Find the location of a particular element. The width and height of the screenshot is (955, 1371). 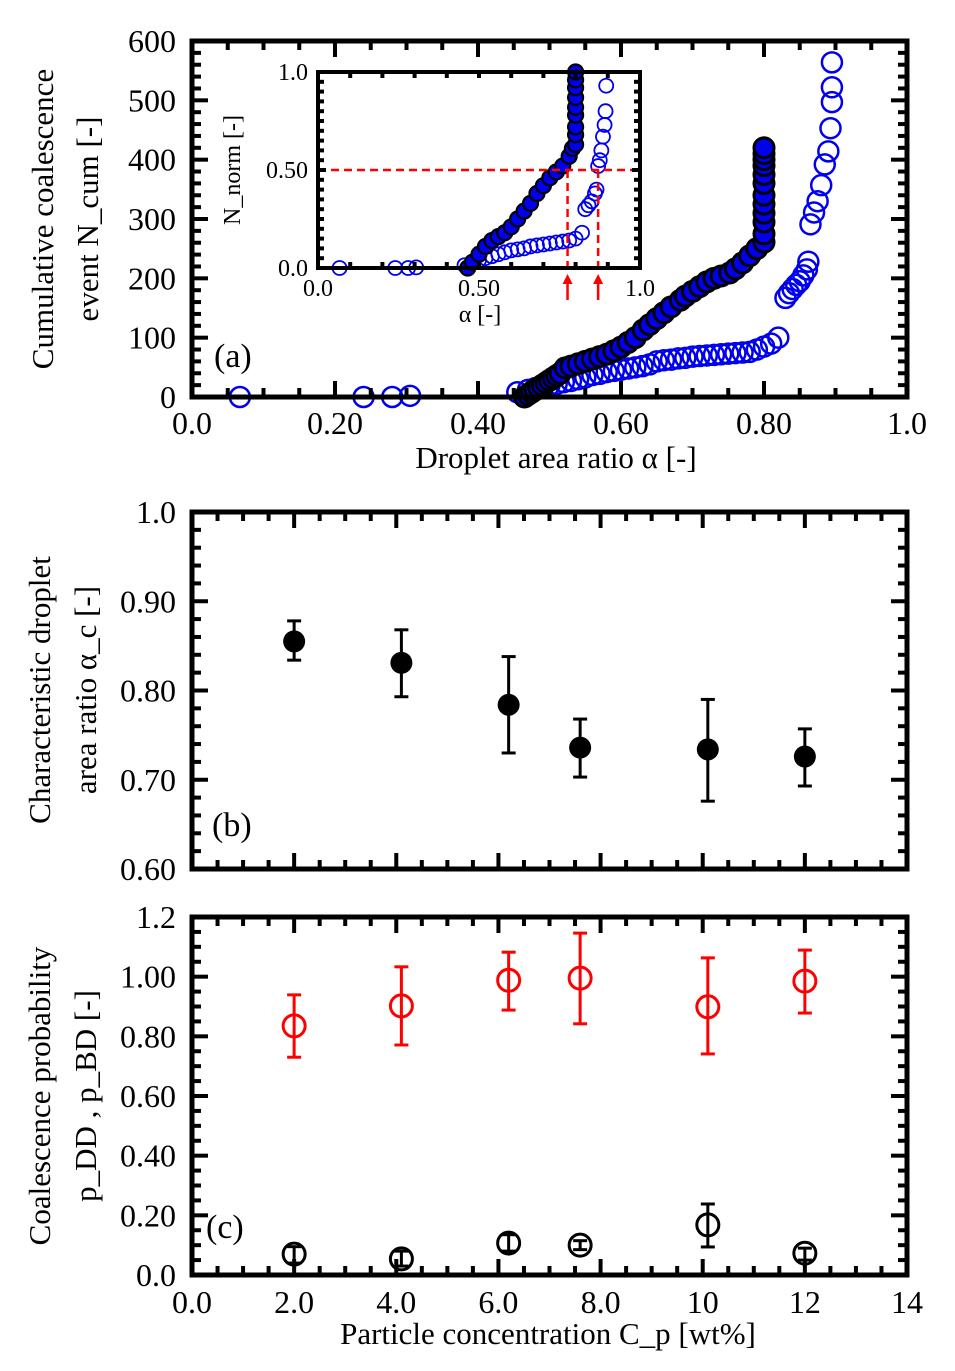

x-tick-label: 0.80 is located at coordinates (764, 423).